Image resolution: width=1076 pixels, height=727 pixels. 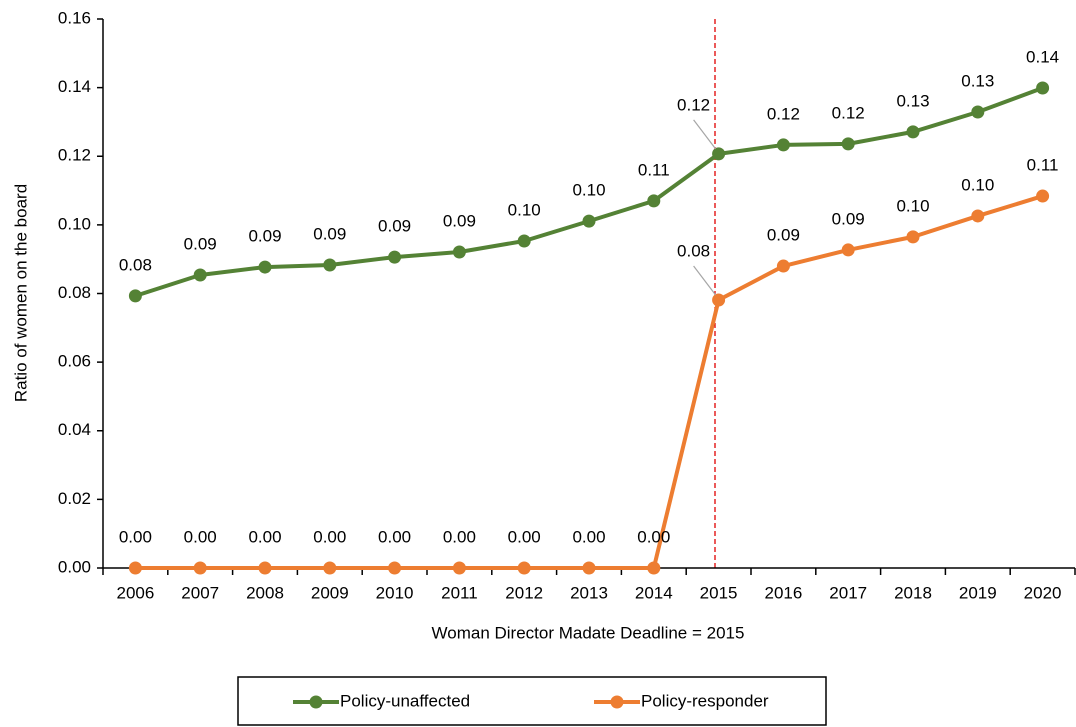 What do you see at coordinates (913, 592) in the screenshot?
I see `x-tick-label: 2018` at bounding box center [913, 592].